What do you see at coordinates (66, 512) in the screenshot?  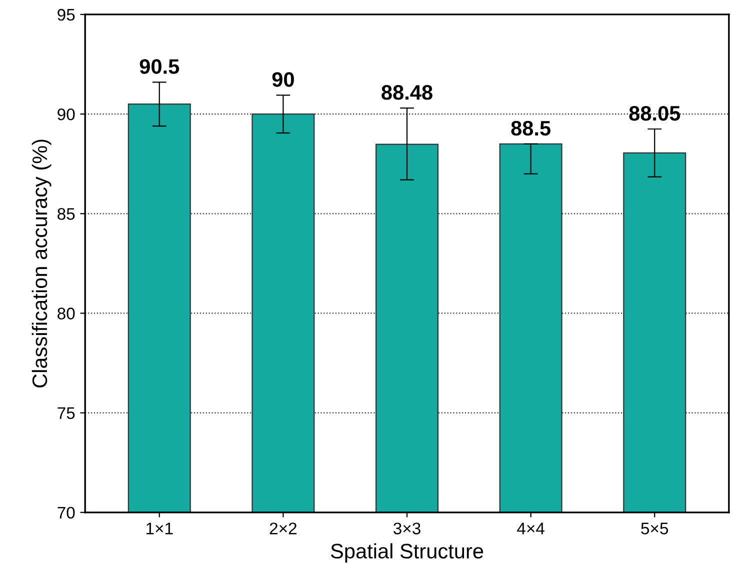 I see `y-tick-label: 70` at bounding box center [66, 512].